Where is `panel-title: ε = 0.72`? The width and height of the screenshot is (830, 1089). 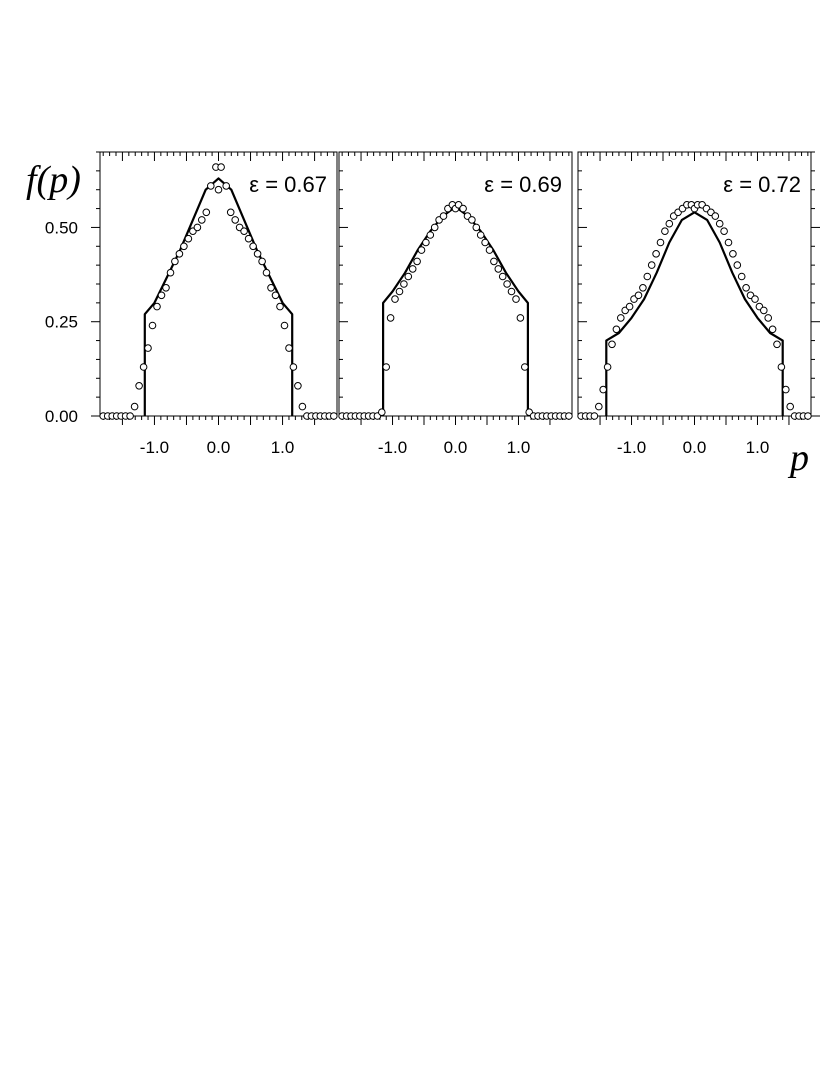
panel-title: ε = 0.72 is located at coordinates (762, 184).